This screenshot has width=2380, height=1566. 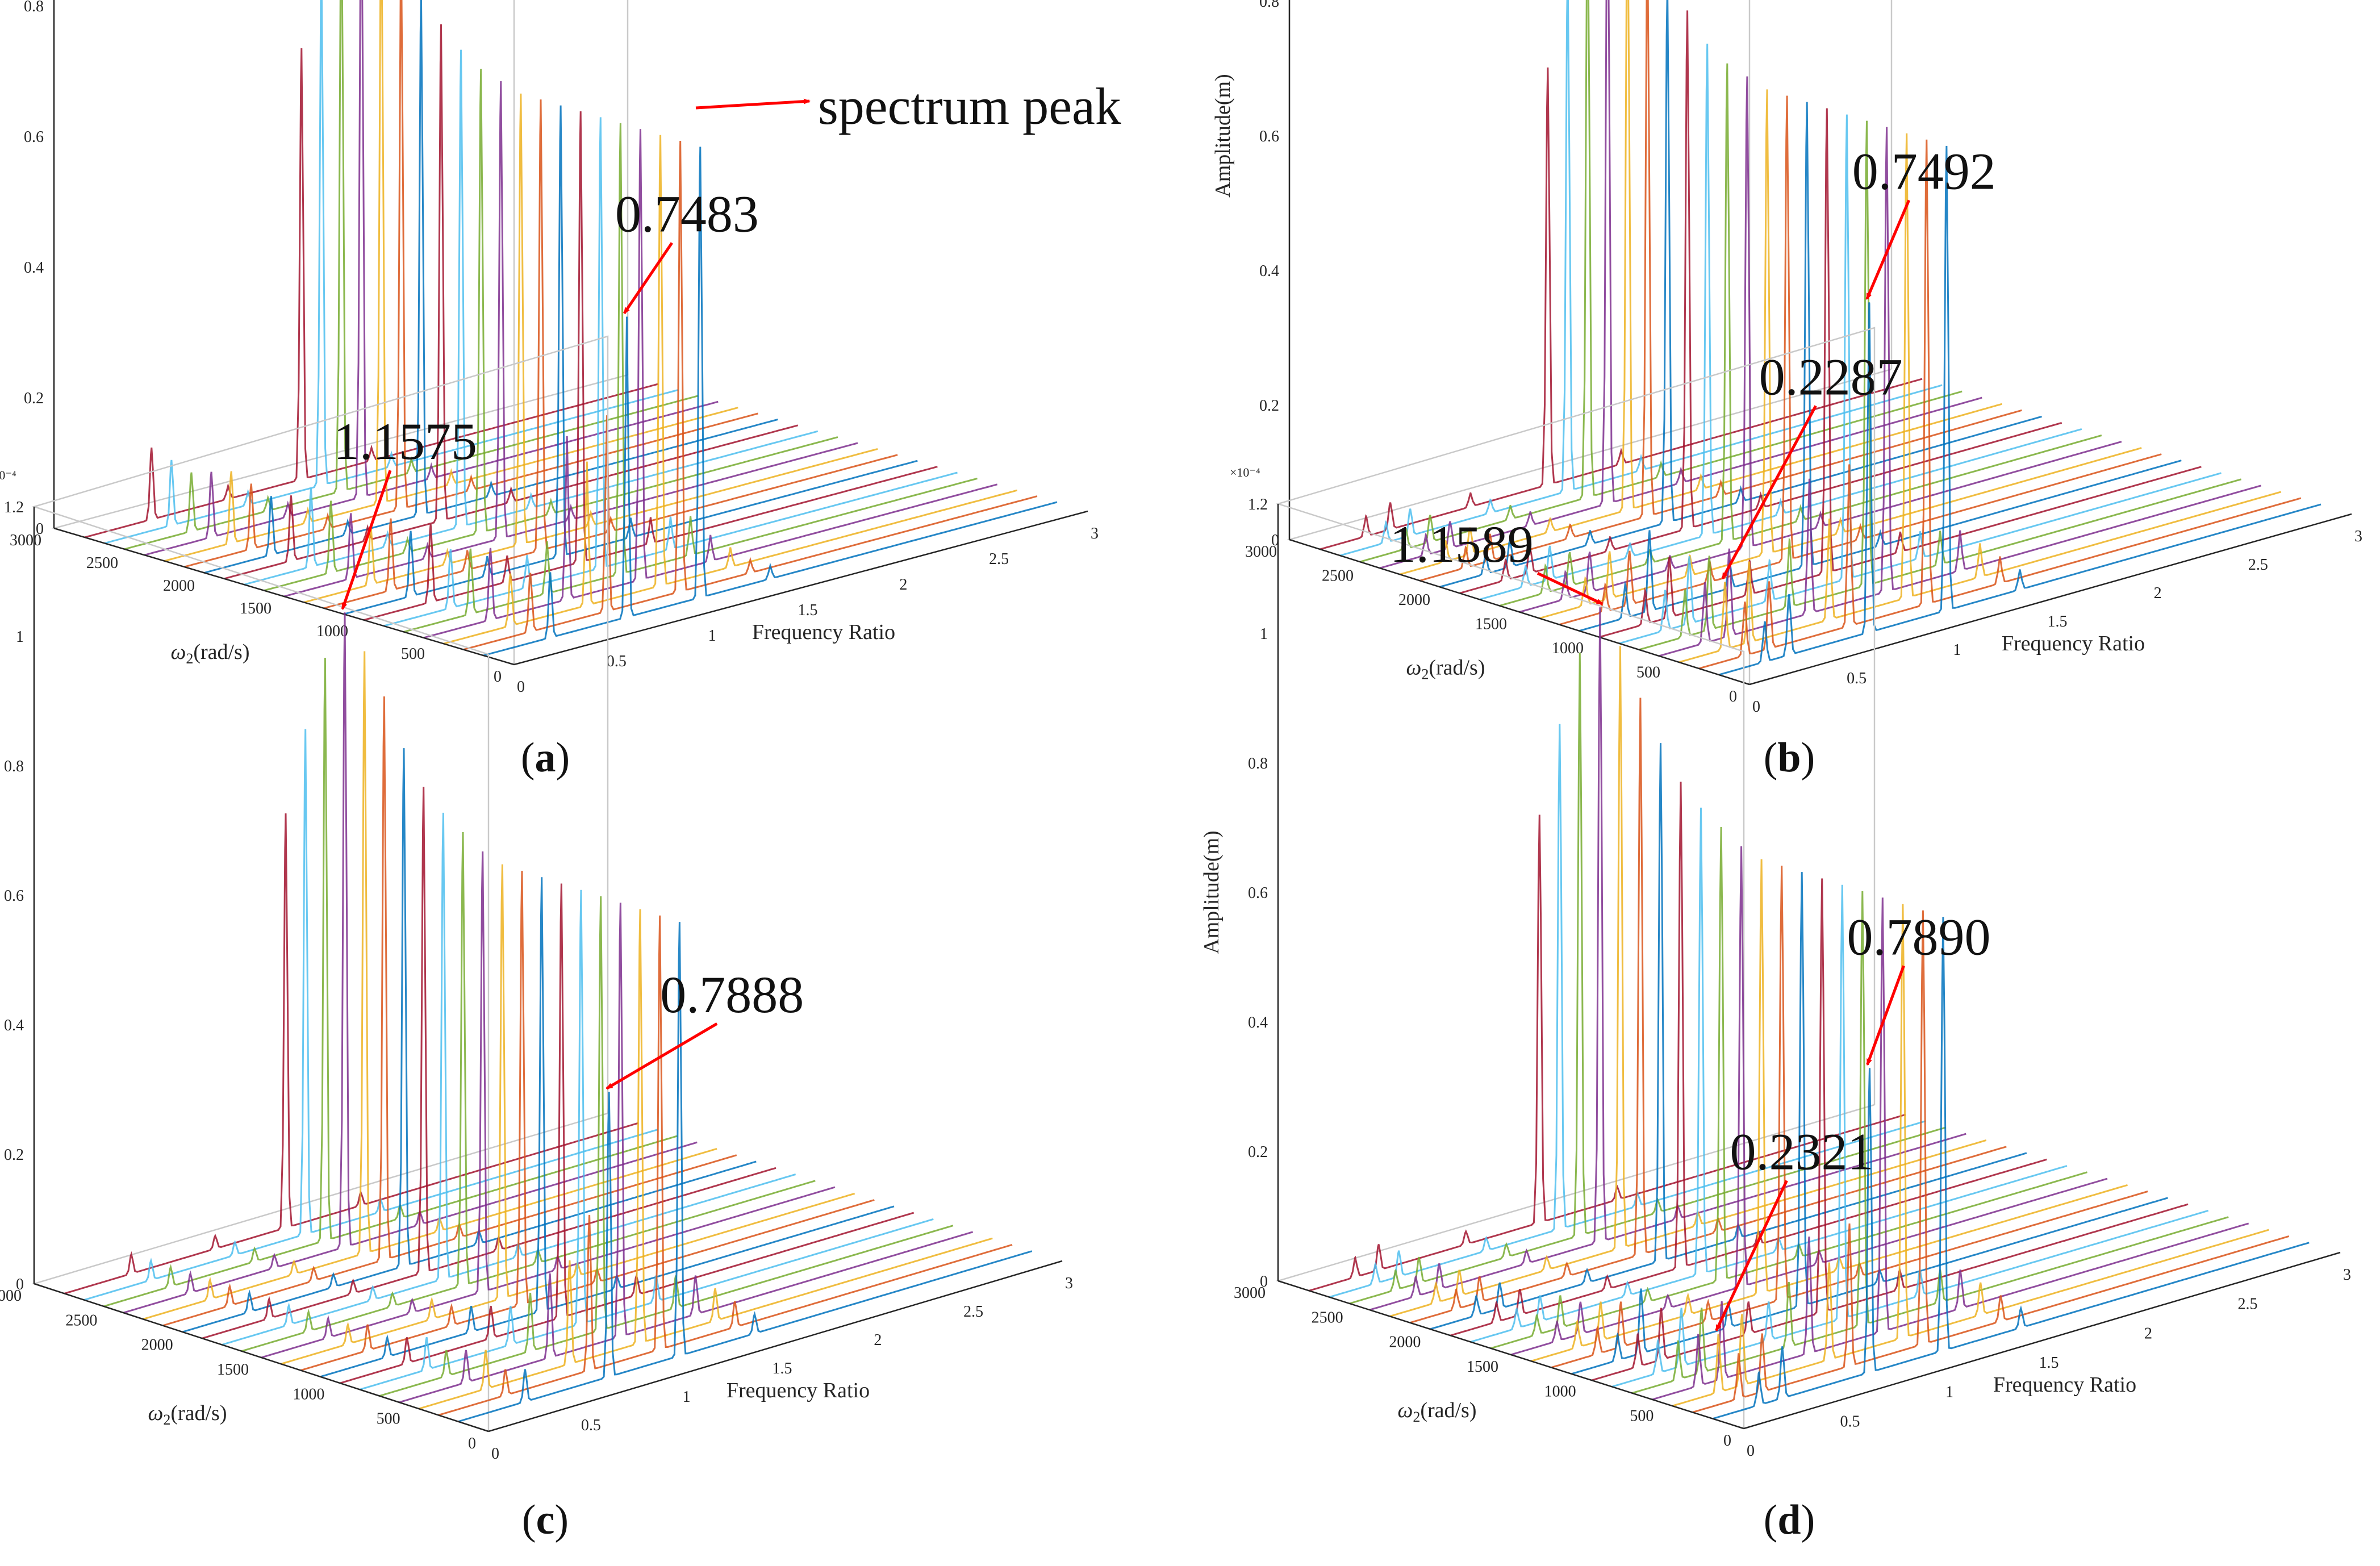 I want to click on y-axis-label-unit: (rad/s), so click(x=1448, y=1410).